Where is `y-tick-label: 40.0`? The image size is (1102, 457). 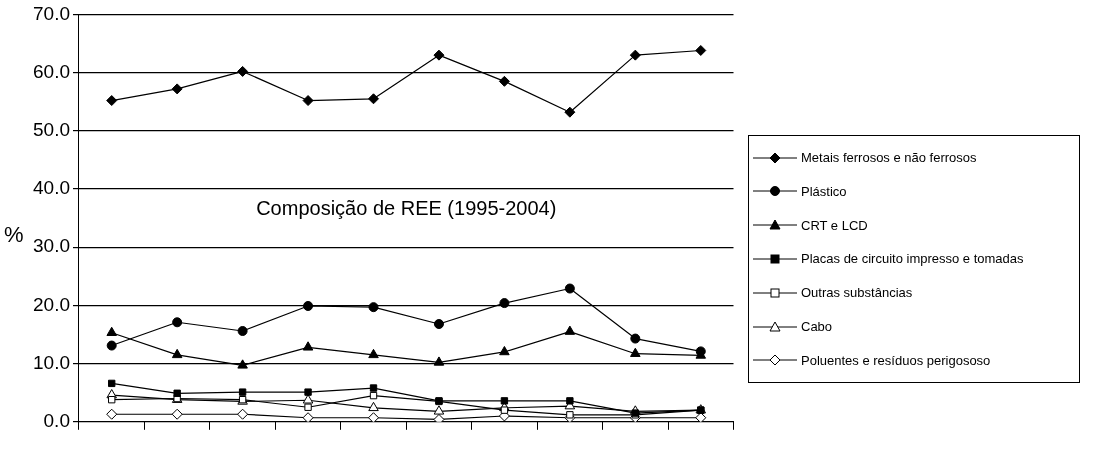
y-tick-label: 40.0 is located at coordinates (51, 188).